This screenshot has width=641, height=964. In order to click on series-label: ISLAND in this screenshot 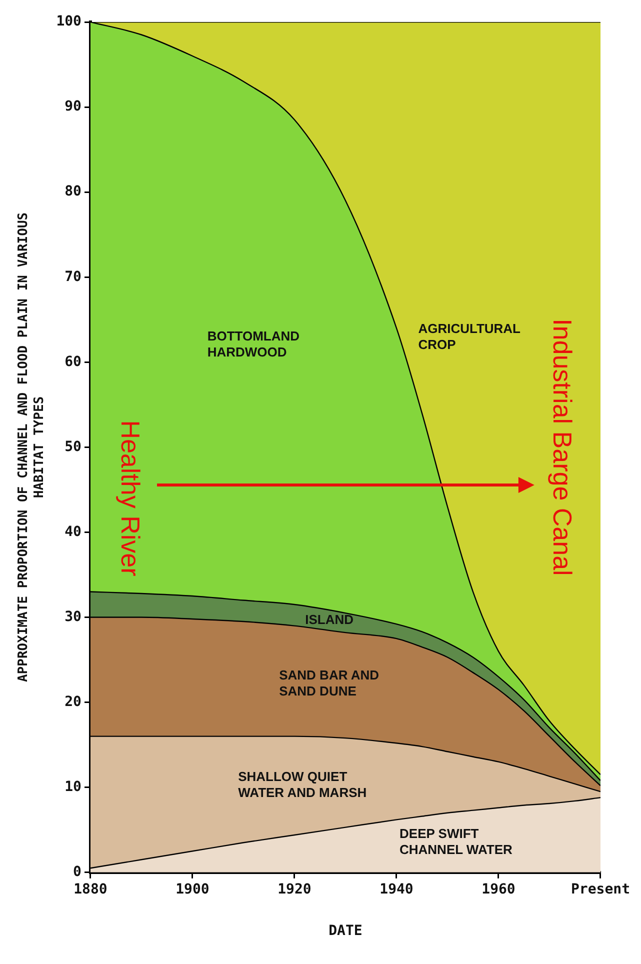, I will do `click(329, 619)`.